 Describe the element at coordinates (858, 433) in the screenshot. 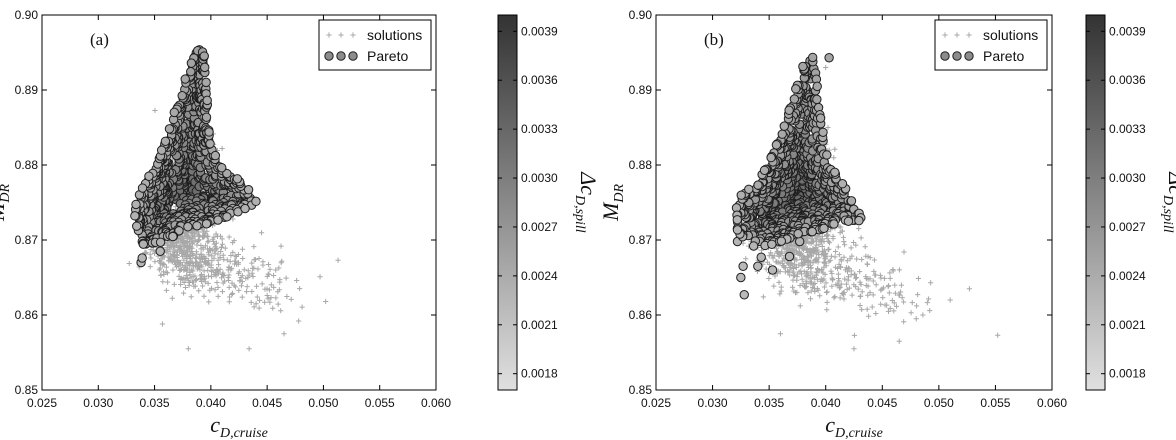

I see `x-axis-label-sub: D,cruise` at that location.